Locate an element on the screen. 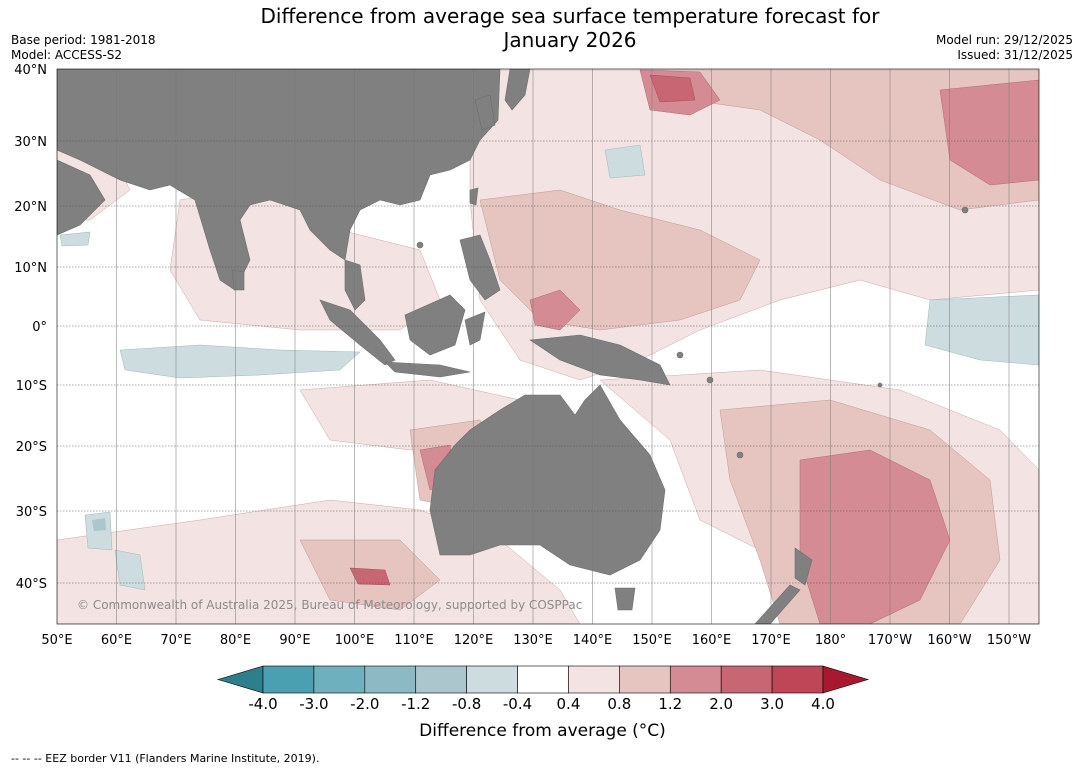 The image size is (1085, 770). colorbar-tick-label: -1.2 is located at coordinates (415, 704).